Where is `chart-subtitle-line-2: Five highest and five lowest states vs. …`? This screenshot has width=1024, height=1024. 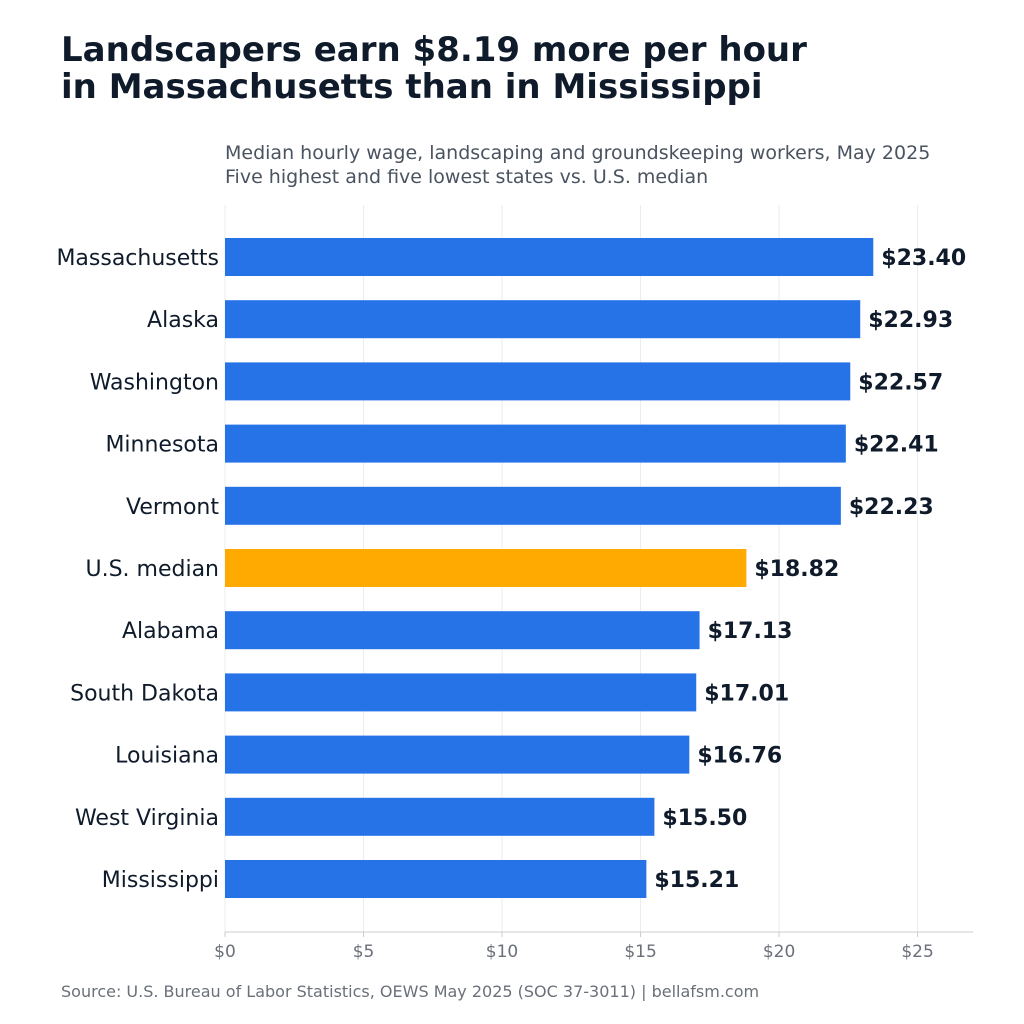 chart-subtitle-line-2: Five highest and five lowest states vs. … is located at coordinates (467, 177).